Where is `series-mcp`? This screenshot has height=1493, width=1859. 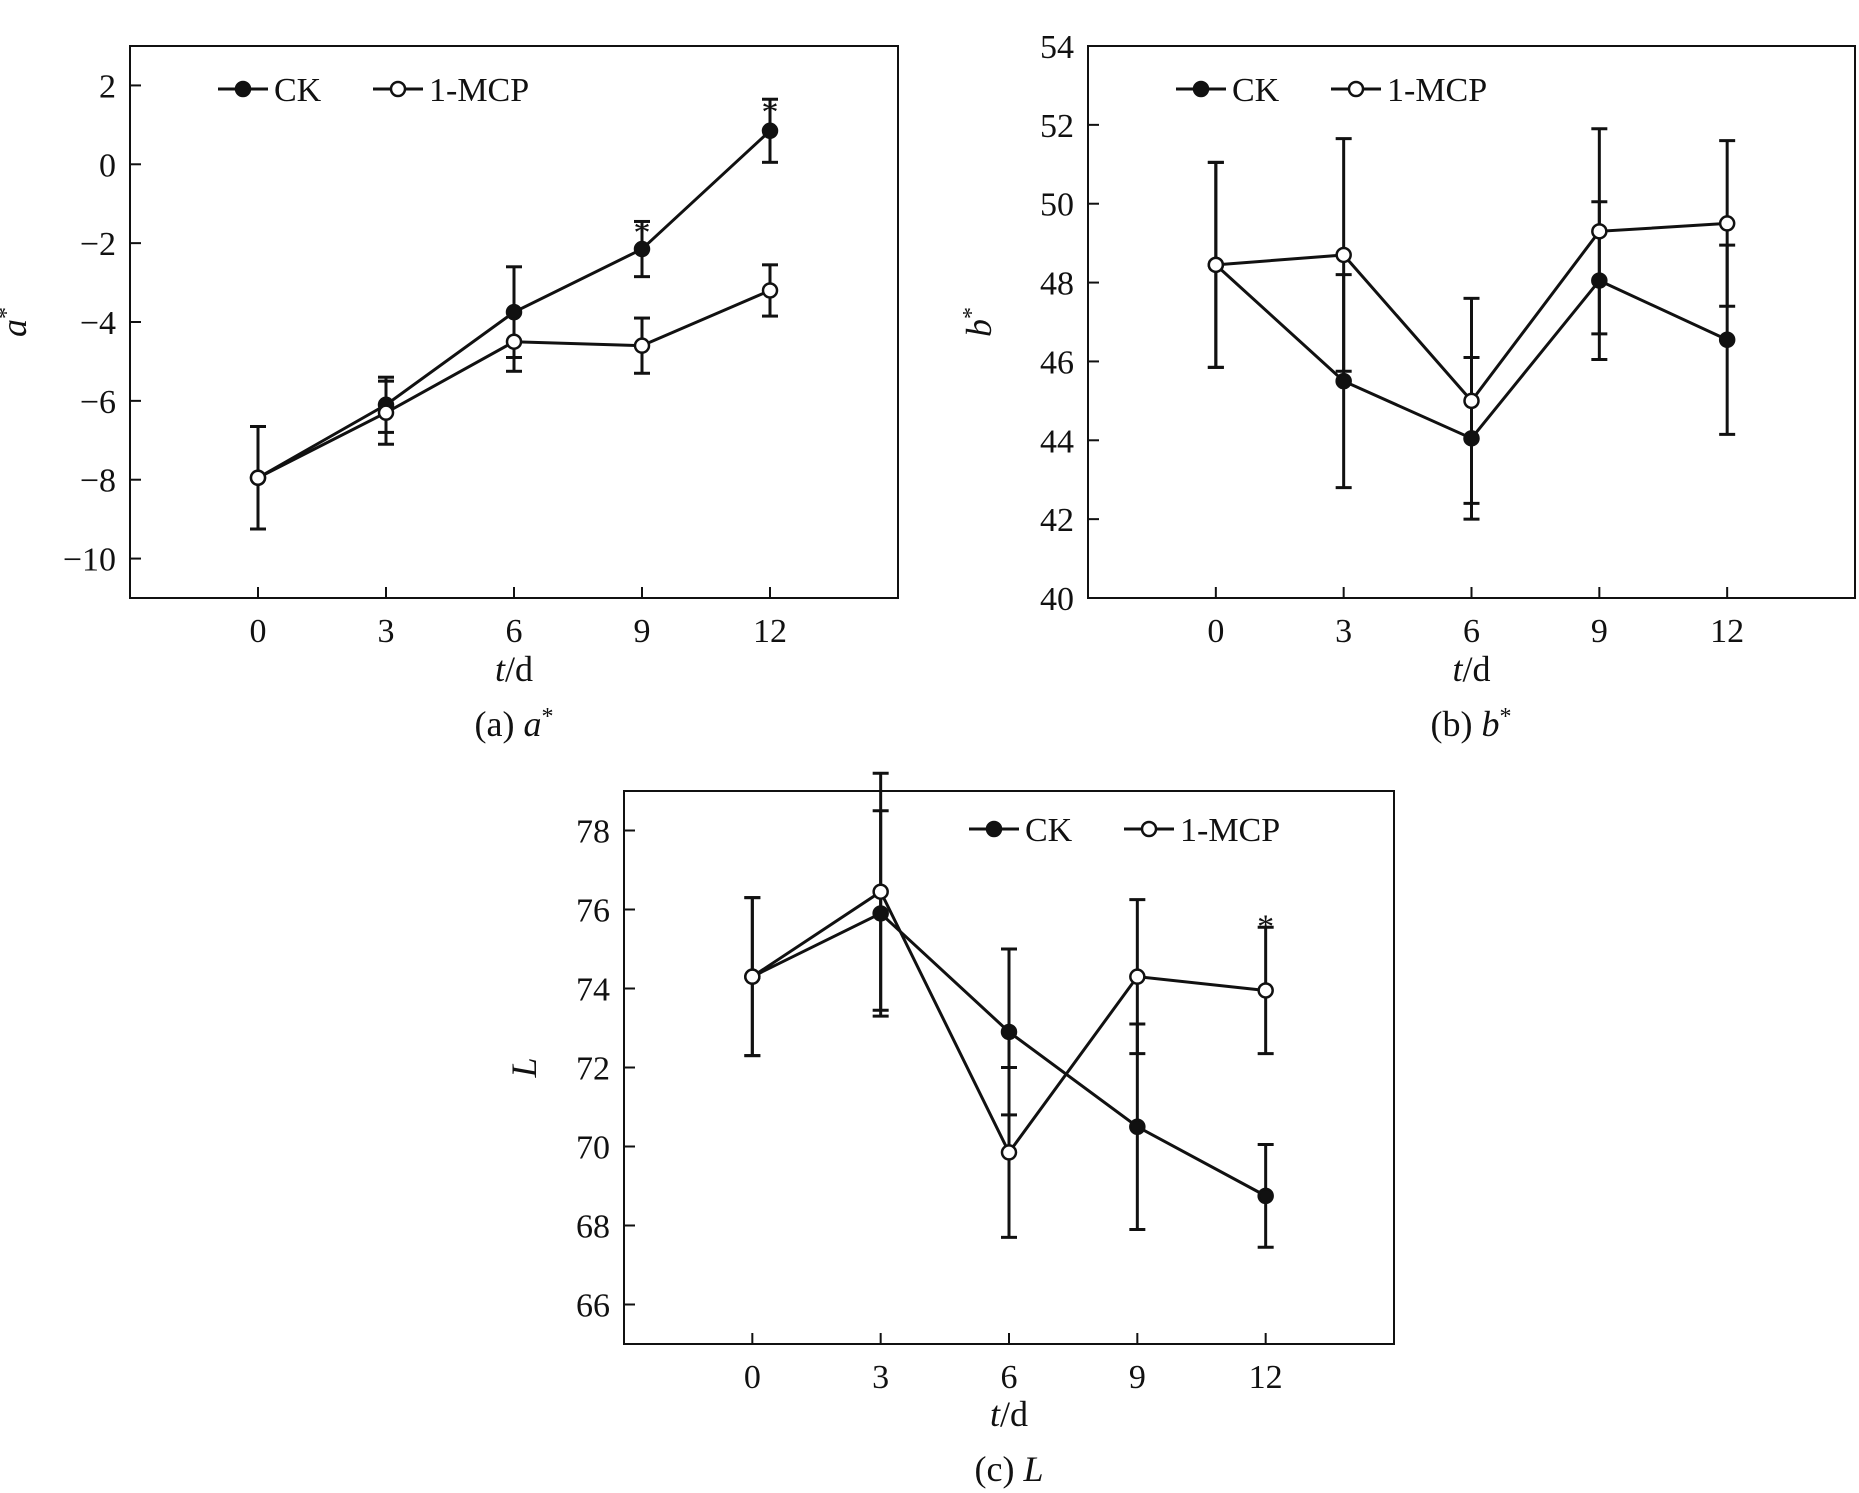 series-mcp is located at coordinates (1471, 316).